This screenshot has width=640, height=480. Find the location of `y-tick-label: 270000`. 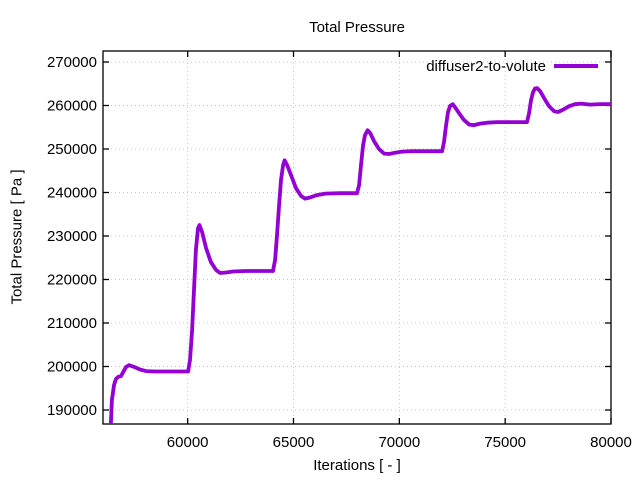

y-tick-label: 270000 is located at coordinates (72, 62).